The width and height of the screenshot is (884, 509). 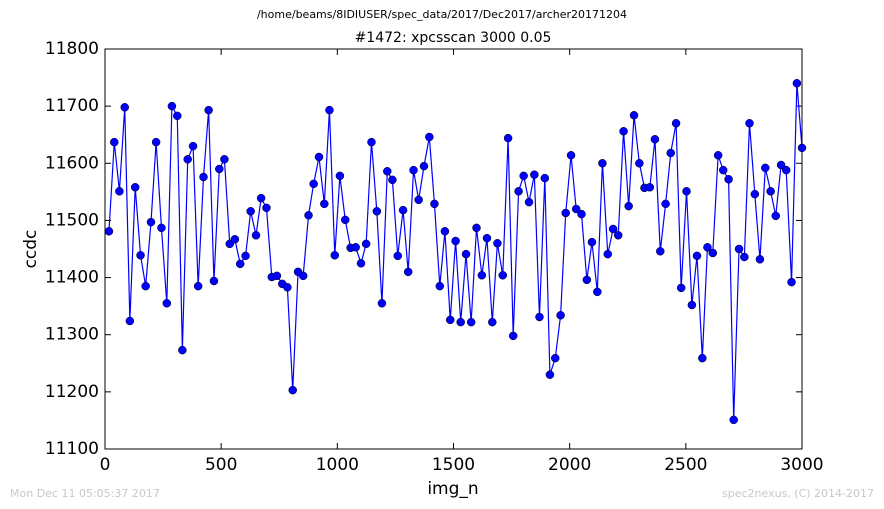 I want to click on y-tick-label: 11800, so click(x=72, y=49).